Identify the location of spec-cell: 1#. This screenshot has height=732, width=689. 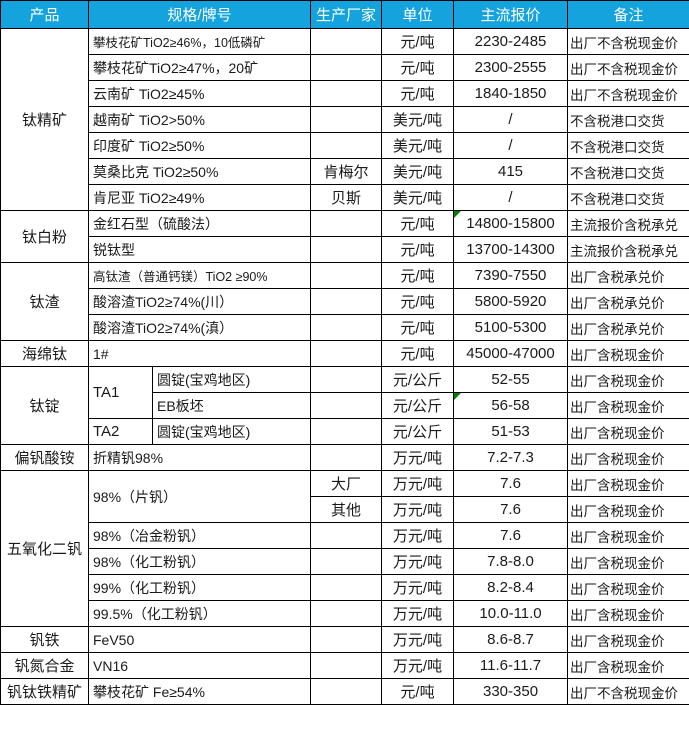
(199, 353).